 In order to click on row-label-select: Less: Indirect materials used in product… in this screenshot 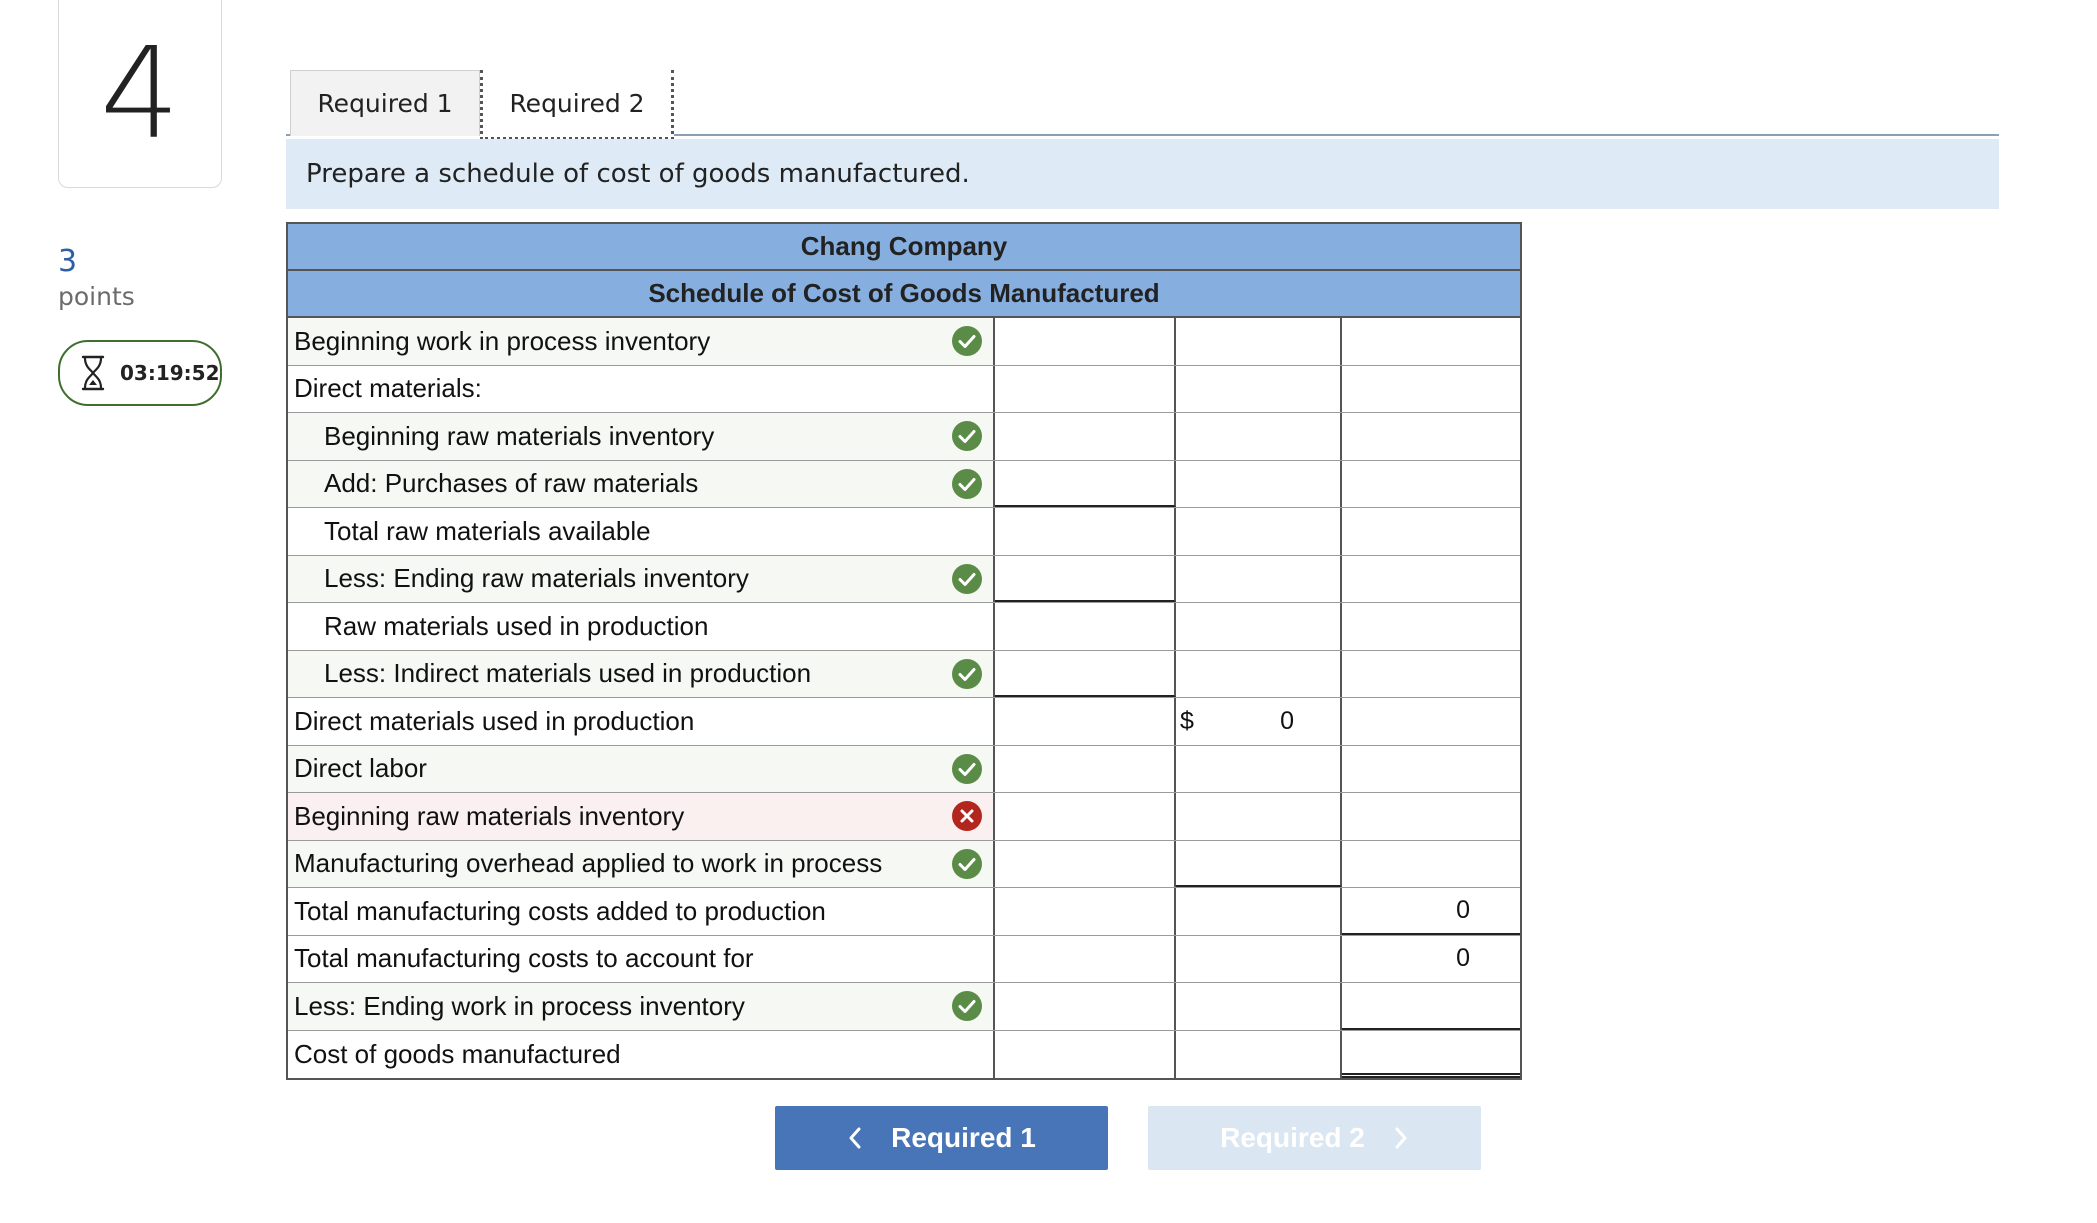, I will do `click(641, 673)`.